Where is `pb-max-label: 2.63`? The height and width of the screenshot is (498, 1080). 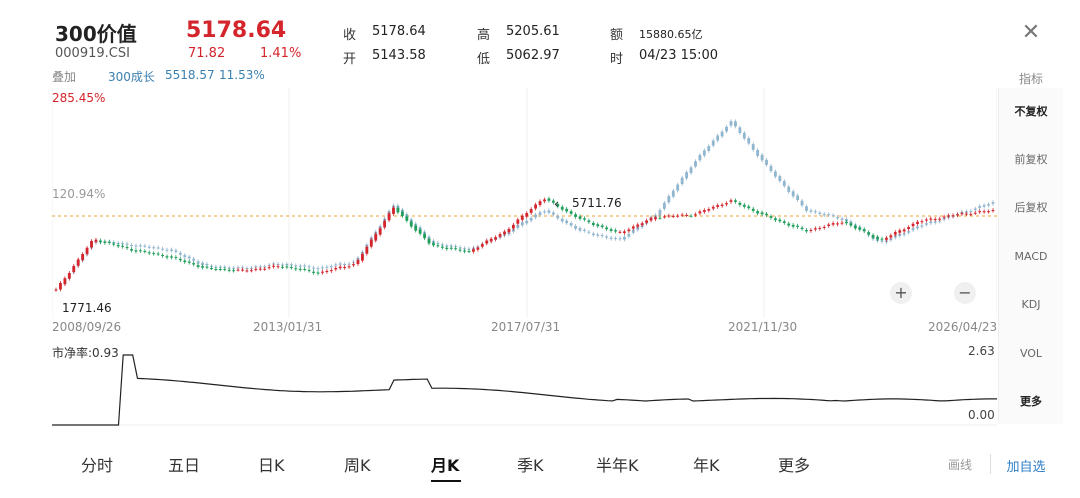
pb-max-label: 2.63 is located at coordinates (981, 351).